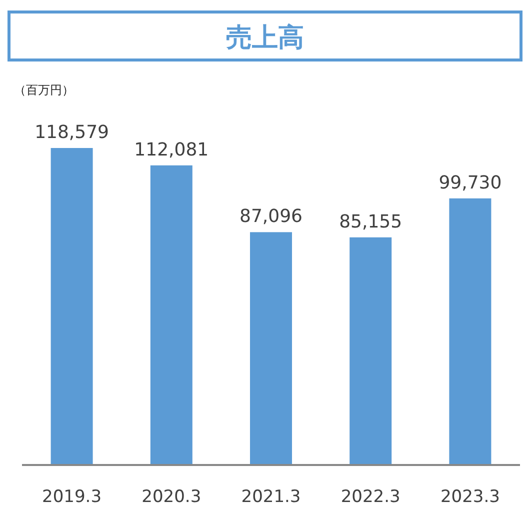 This screenshot has height=530, width=530. I want to click on y-axis-title: （百万円）, so click(44, 90).